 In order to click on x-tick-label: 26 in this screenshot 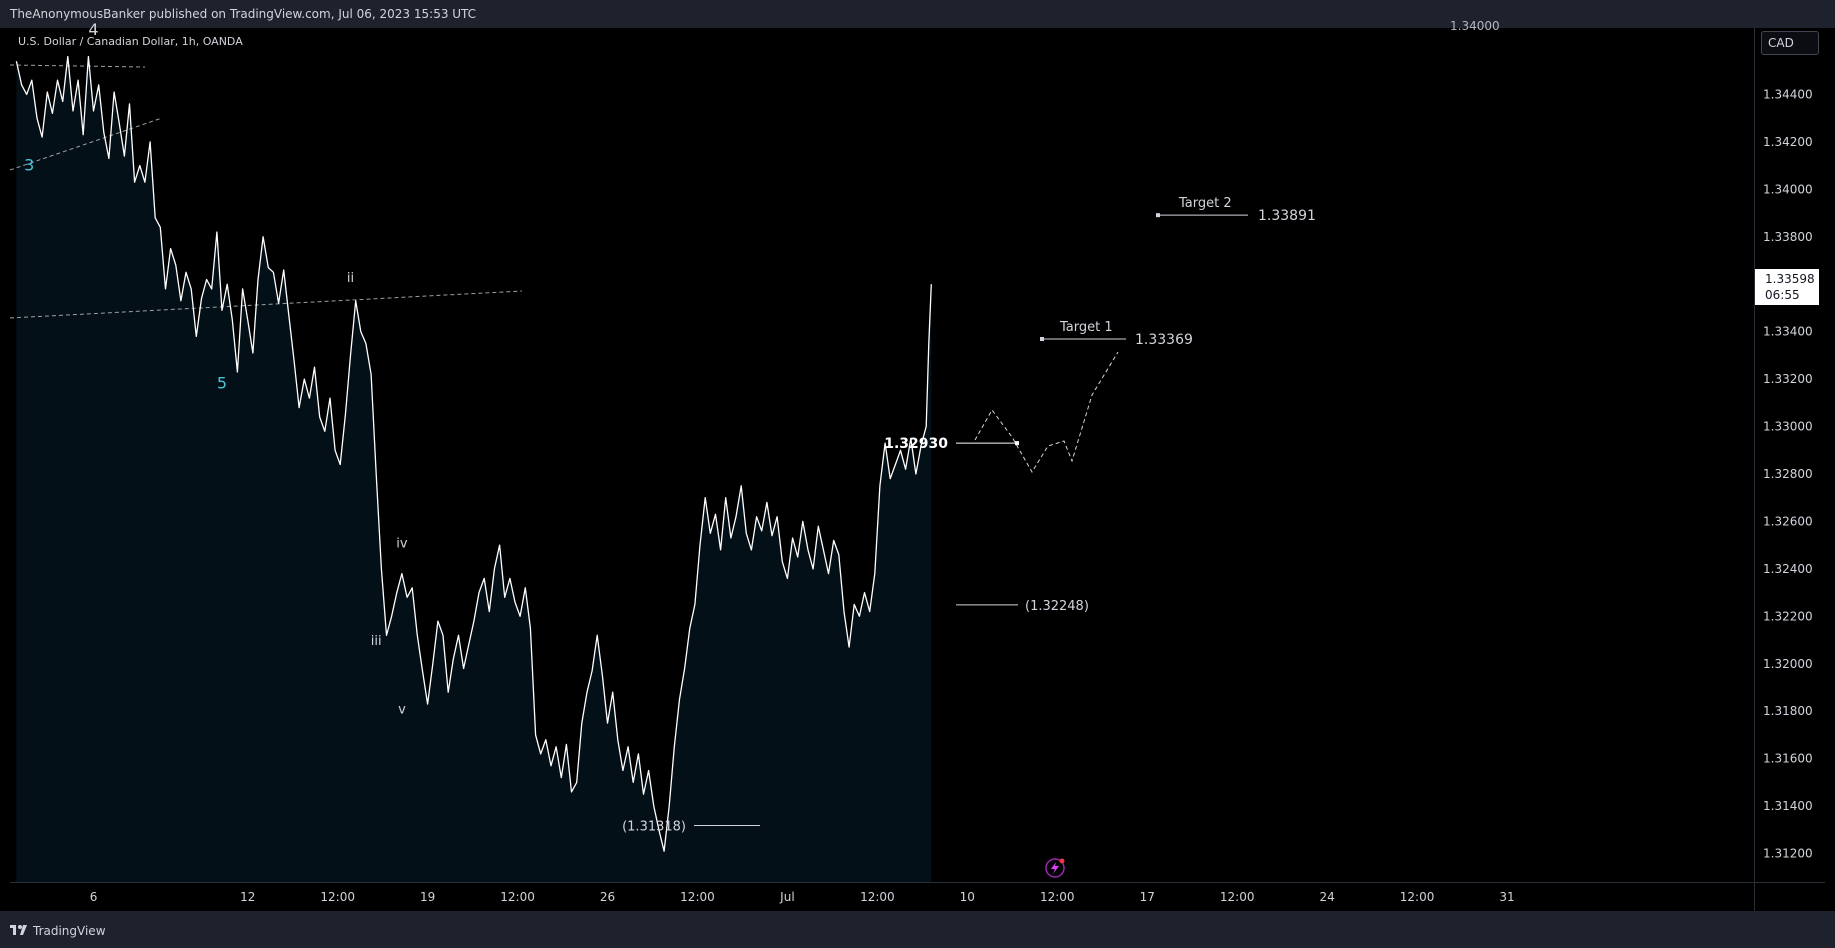, I will do `click(607, 897)`.